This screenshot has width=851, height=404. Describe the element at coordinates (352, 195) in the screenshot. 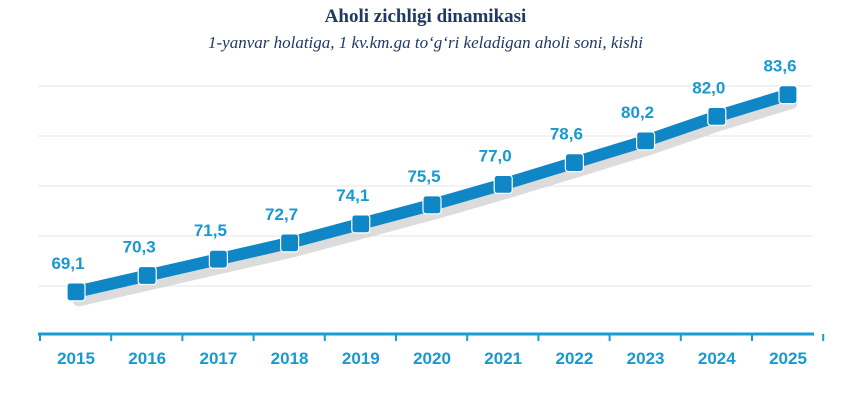

I see `data-label: 74,1` at that location.